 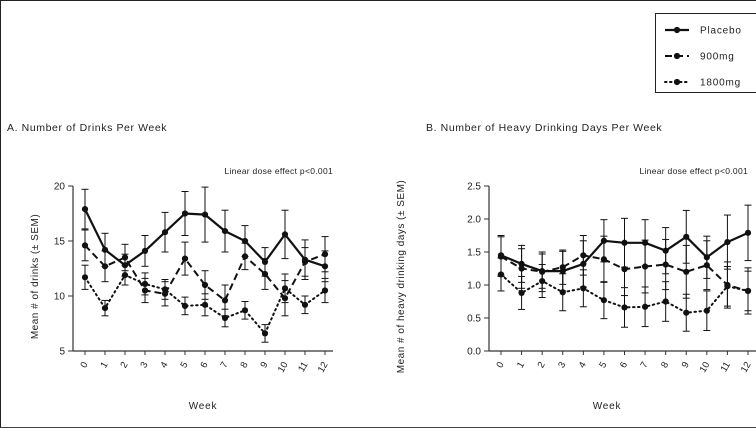 I want to click on x-tick-label-a: 3, so click(x=144, y=365).